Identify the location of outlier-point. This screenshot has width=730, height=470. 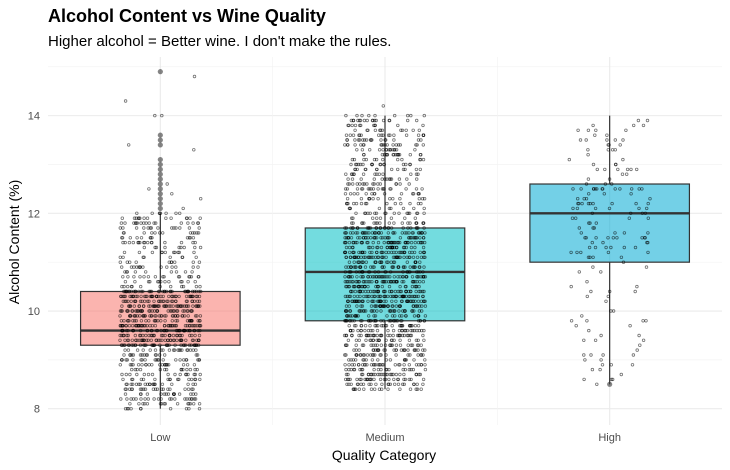
(160, 174).